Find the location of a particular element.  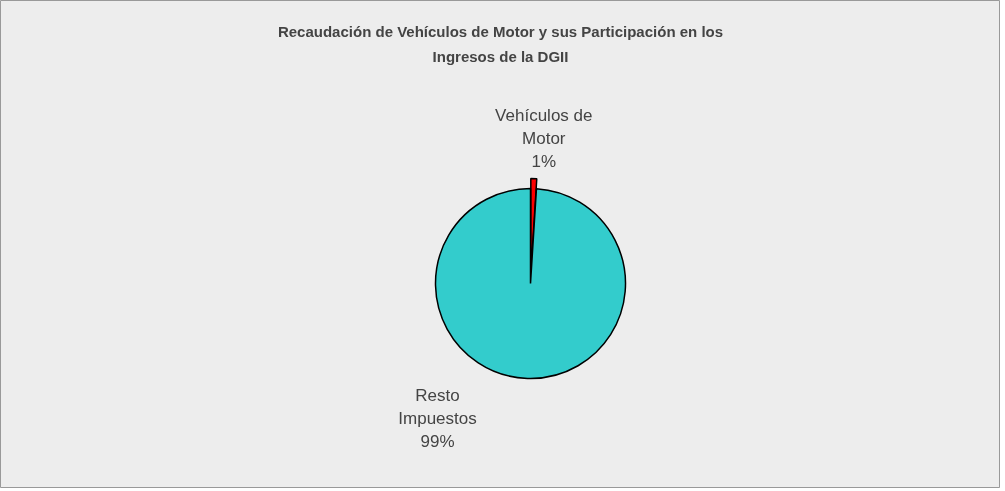

data-label: 1% is located at coordinates (544, 161).